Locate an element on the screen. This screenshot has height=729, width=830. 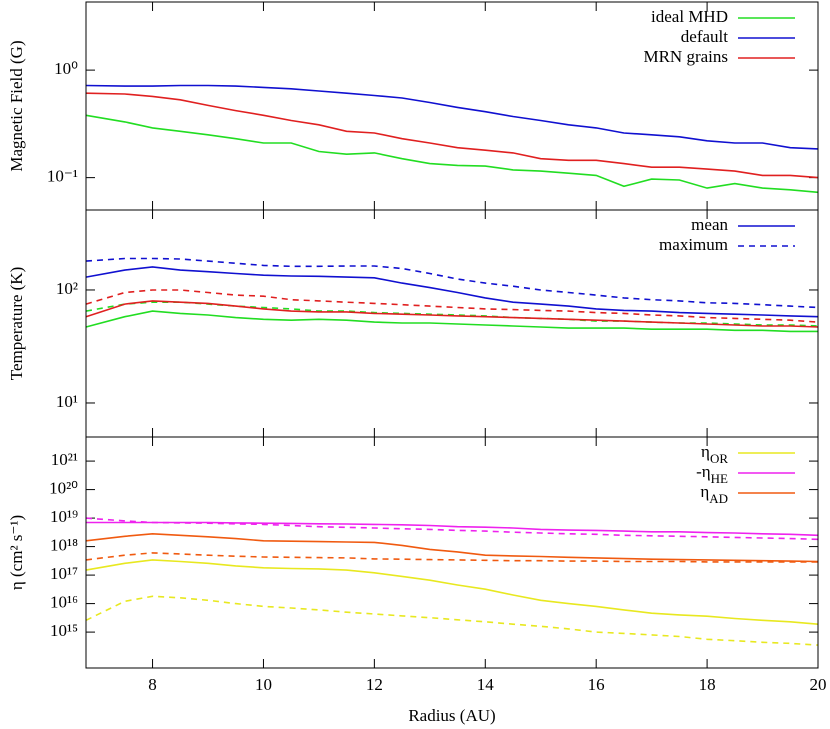
legend-subscript: OR is located at coordinates (719, 458).